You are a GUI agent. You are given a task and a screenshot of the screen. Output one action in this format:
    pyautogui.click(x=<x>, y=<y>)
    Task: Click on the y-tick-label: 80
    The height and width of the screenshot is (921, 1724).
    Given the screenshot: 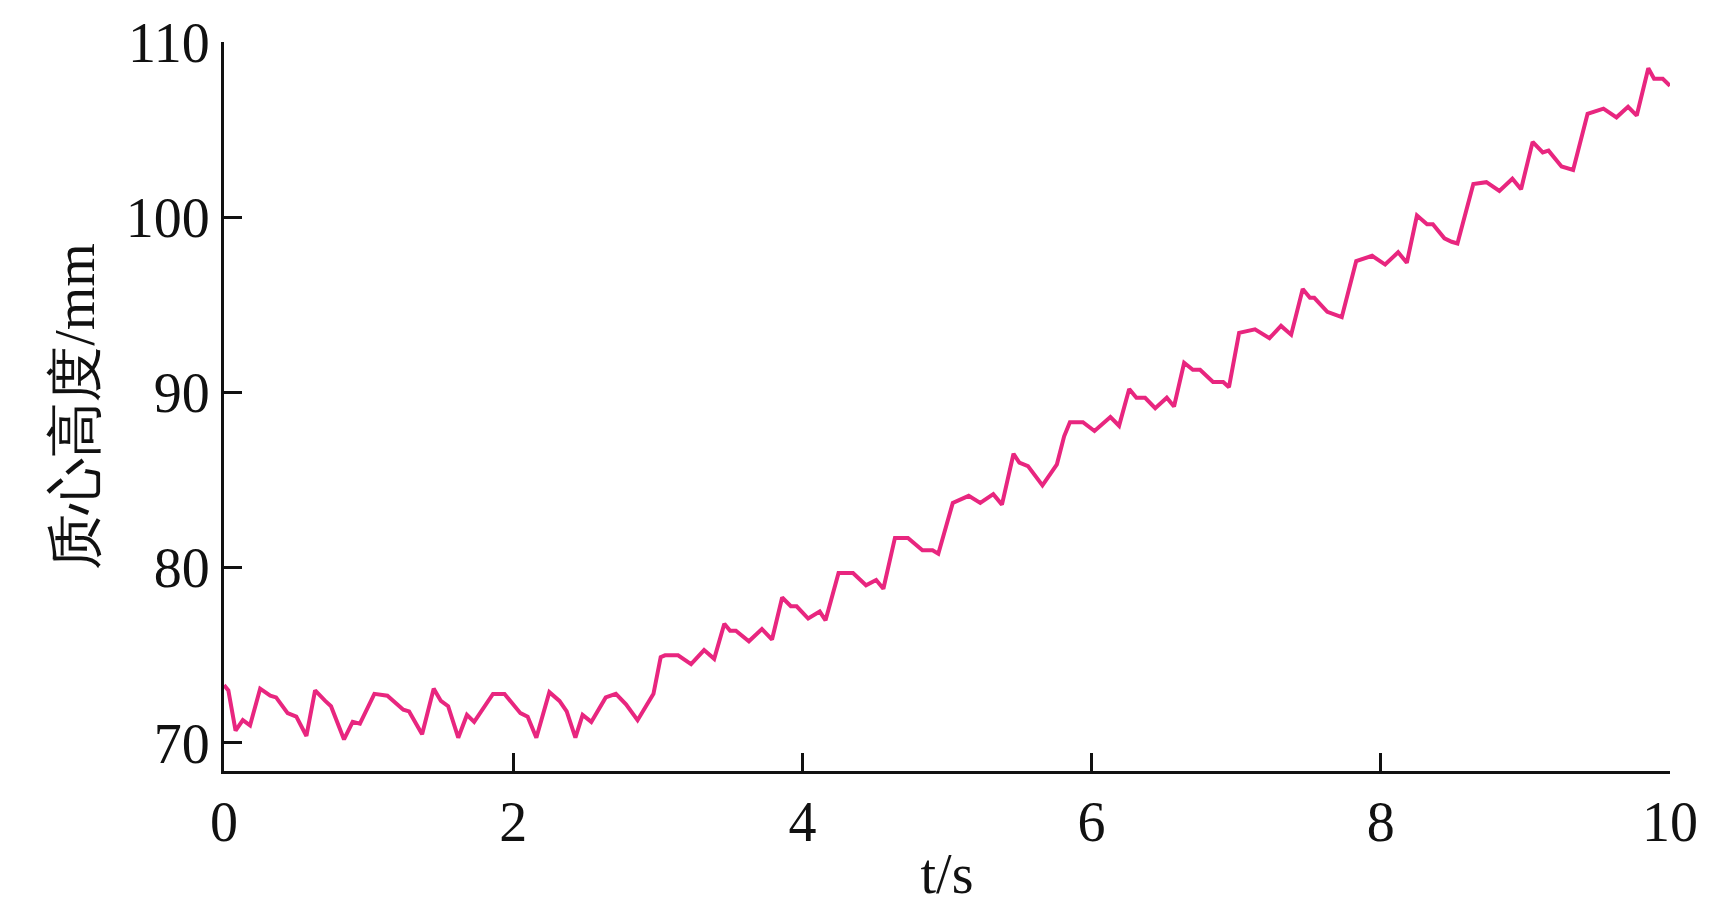 What is the action you would take?
    pyautogui.click(x=181, y=568)
    